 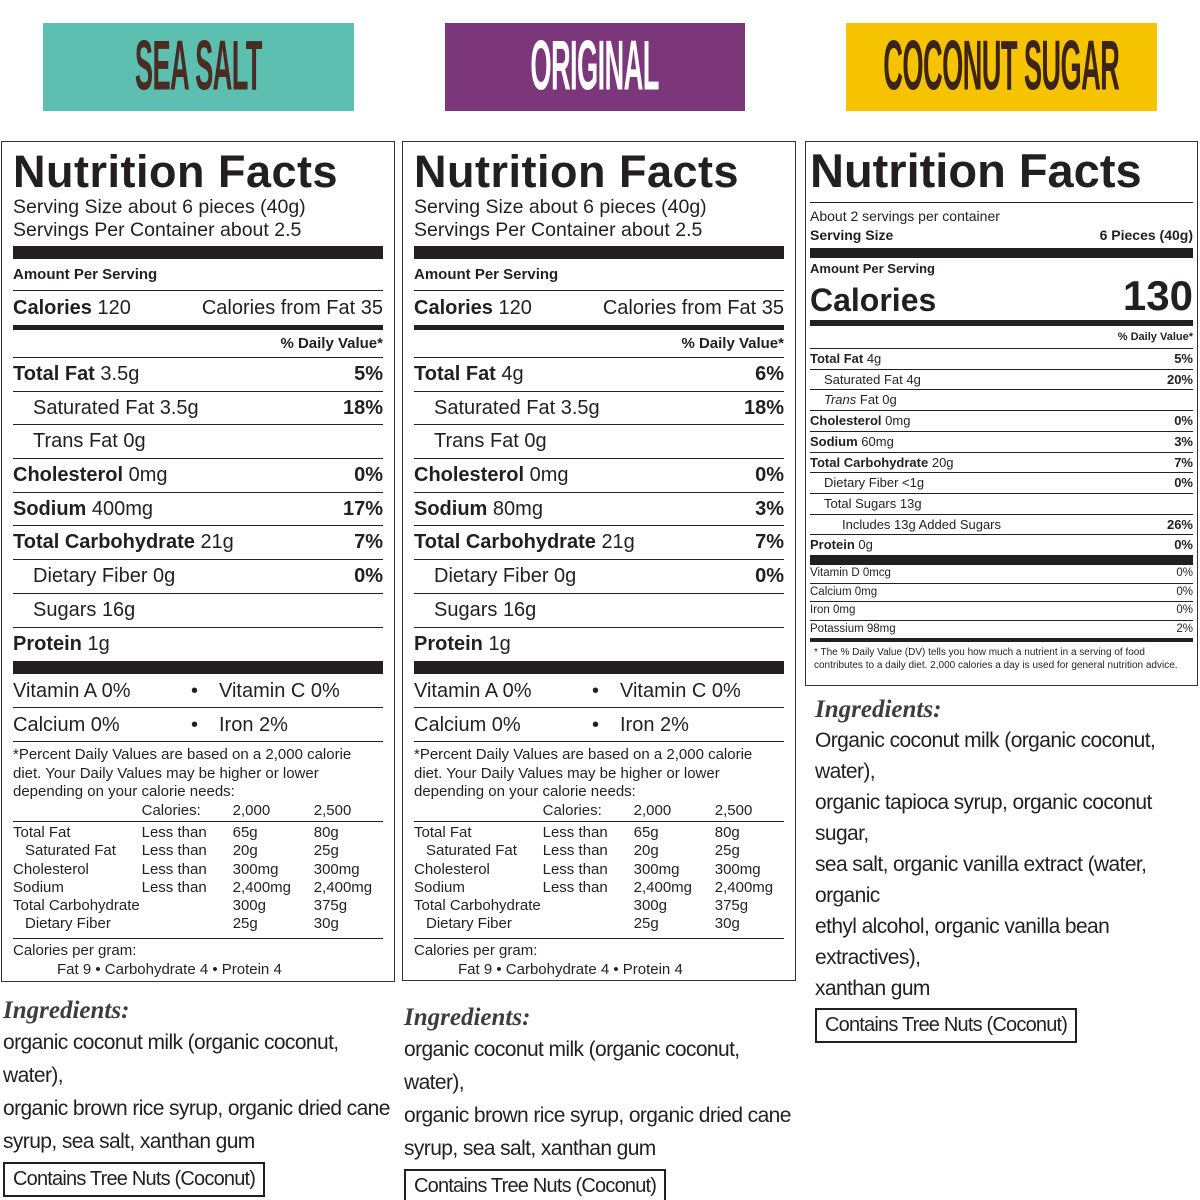 I want to click on nutrient-row: Total Carbohydrate 20g 7%, so click(x=1001, y=463).